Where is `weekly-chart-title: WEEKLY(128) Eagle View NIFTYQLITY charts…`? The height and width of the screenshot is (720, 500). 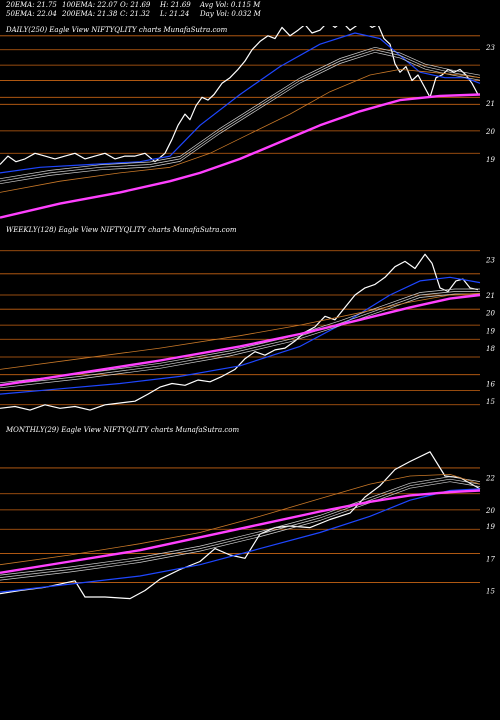 weekly-chart-title: WEEKLY(128) Eagle View NIFTYQLITY charts… is located at coordinates (121, 230).